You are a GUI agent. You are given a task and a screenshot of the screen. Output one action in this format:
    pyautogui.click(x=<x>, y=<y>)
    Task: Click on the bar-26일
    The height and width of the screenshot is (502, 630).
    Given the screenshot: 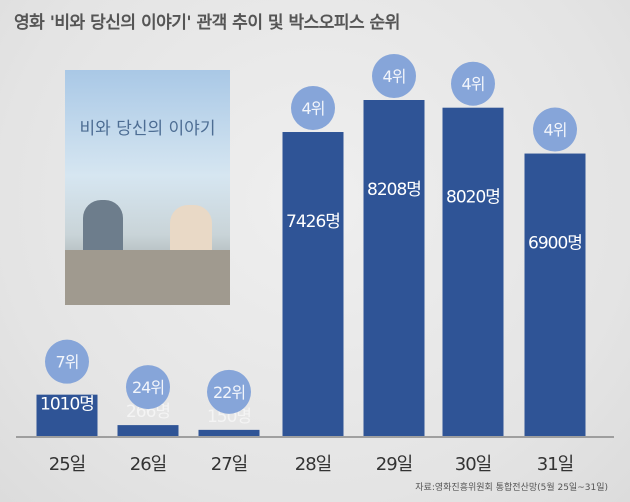 What is the action you would take?
    pyautogui.click(x=148, y=430)
    